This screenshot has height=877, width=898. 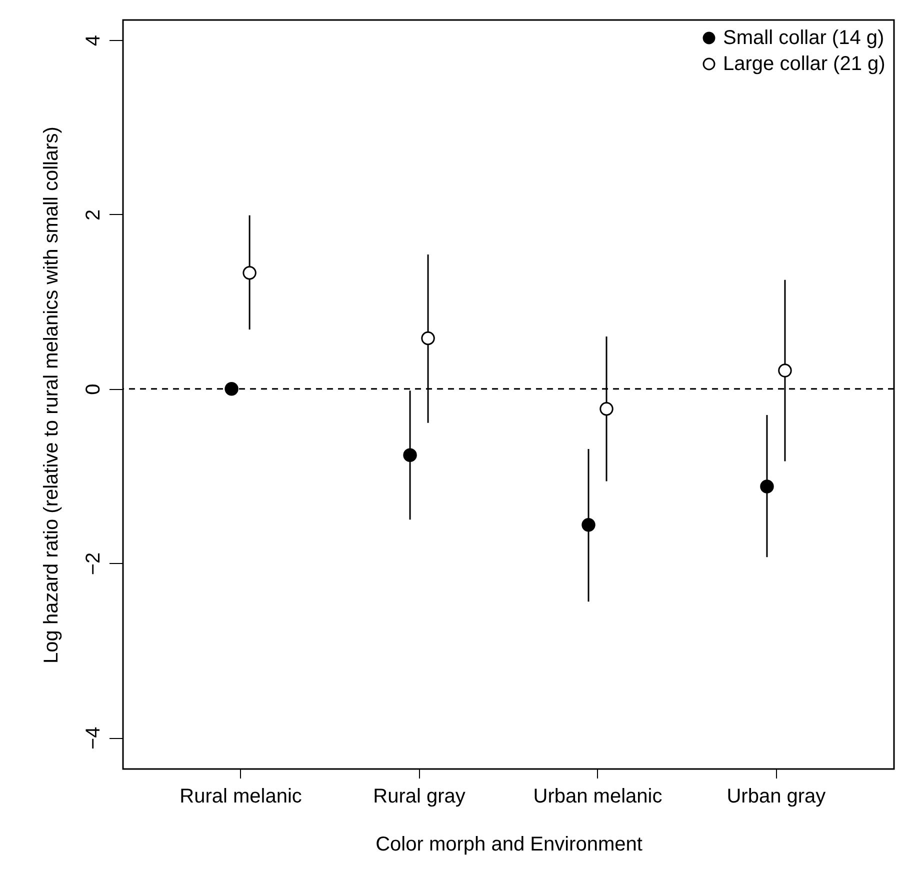 I want to click on y-tick-label: 4, so click(x=93, y=40).